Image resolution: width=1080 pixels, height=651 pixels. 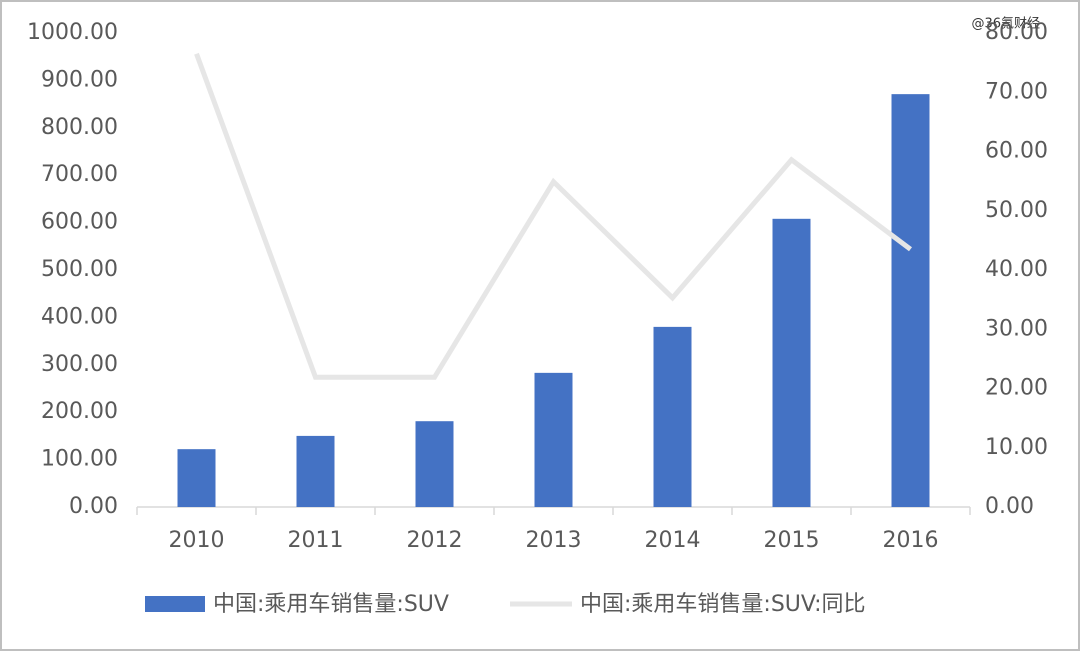 What do you see at coordinates (1016, 328) in the screenshot?
I see `y2-tick-label: 30.00` at bounding box center [1016, 328].